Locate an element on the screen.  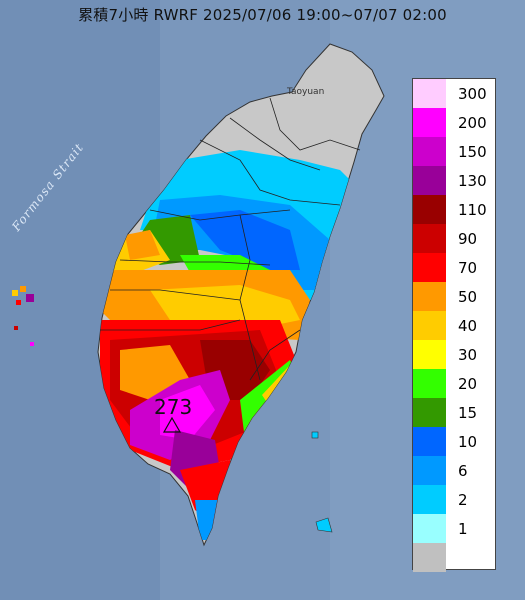
legend-label: 90 is located at coordinates (468, 239).